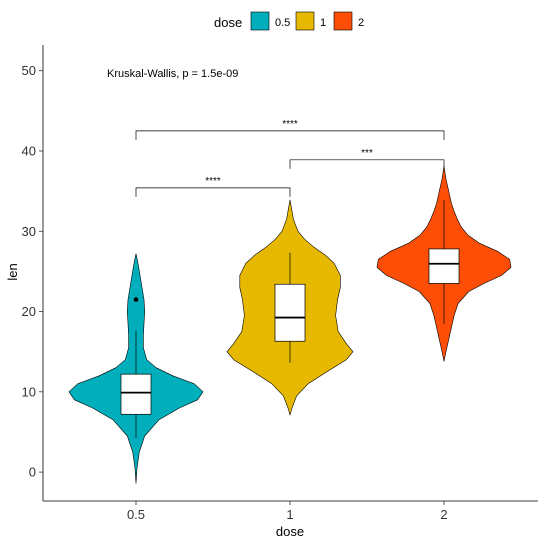  Describe the element at coordinates (136, 299) in the screenshot. I see `outlier-point` at that location.